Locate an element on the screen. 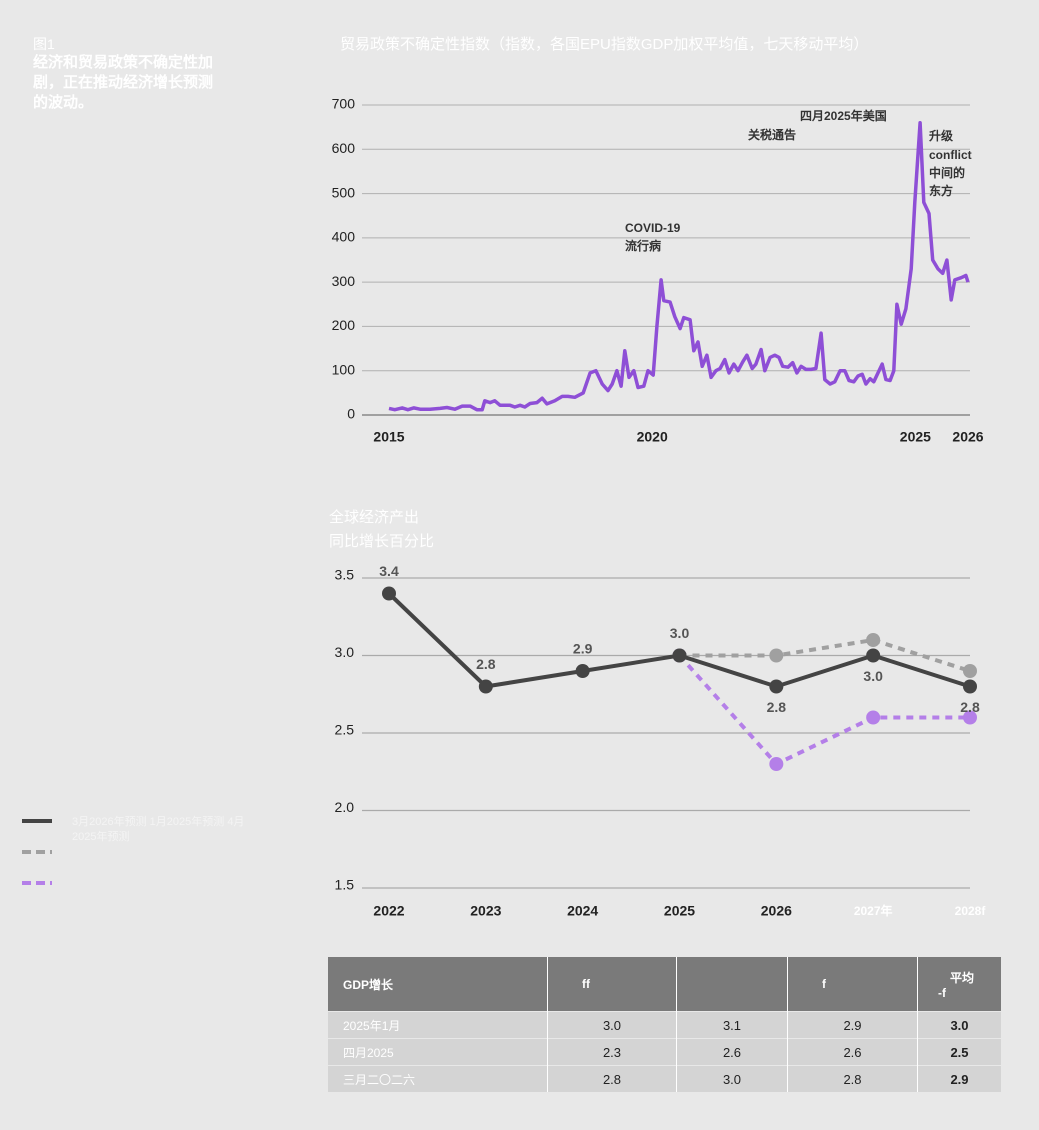 The width and height of the screenshot is (1039, 1130). table-row: 2025年1月 3.0 3.1 2.9 3.0 is located at coordinates (664, 1025).